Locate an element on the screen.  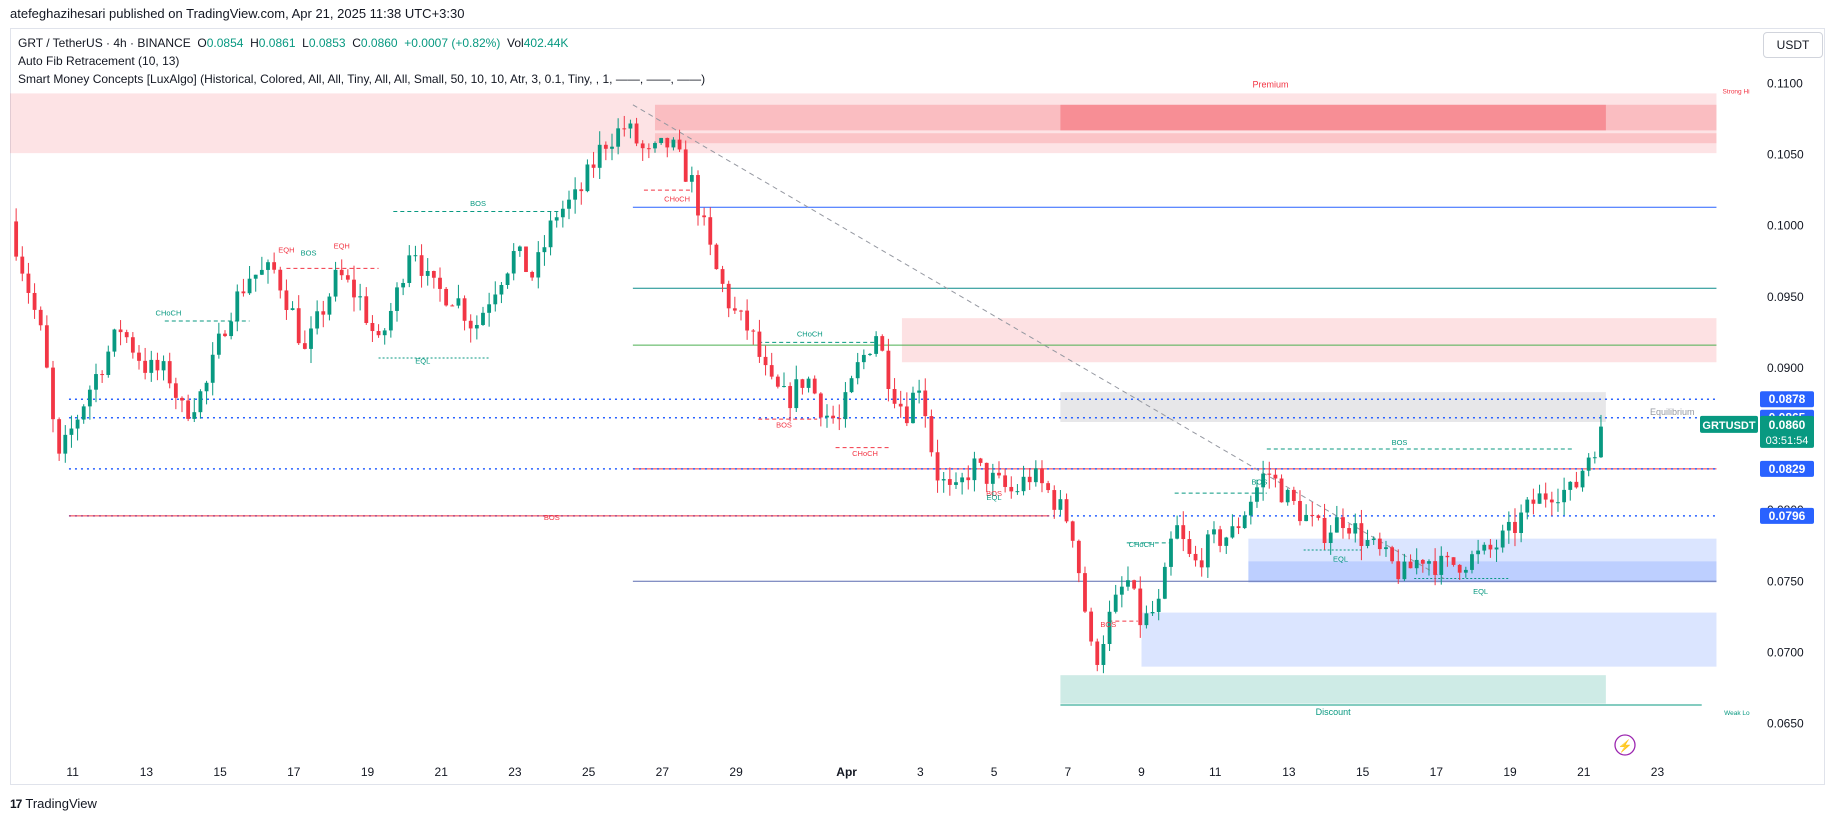
weak-low-label: Weak Lo is located at coordinates (1737, 713).